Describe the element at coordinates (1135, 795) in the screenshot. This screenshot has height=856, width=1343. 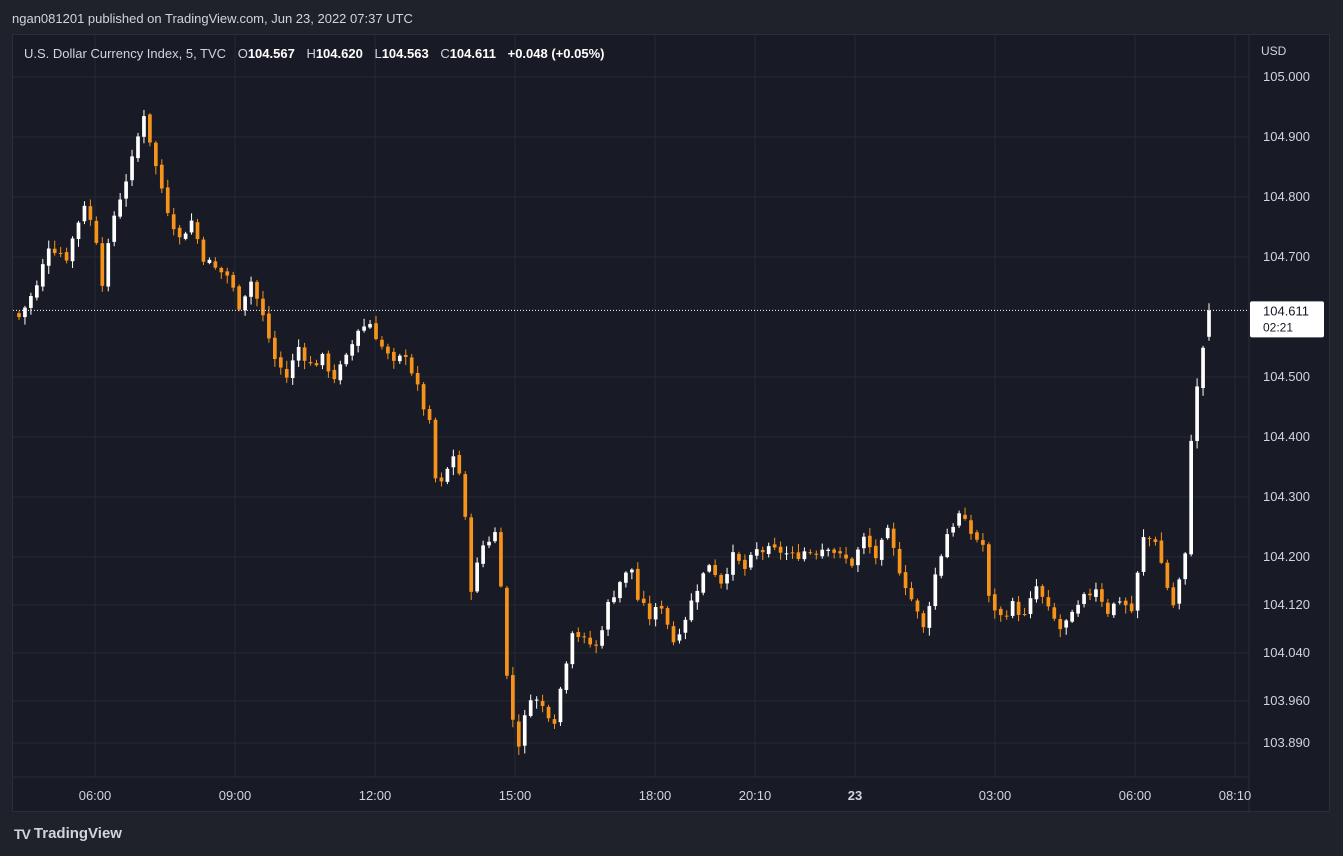
I see `time-tick-label: 06:00` at that location.